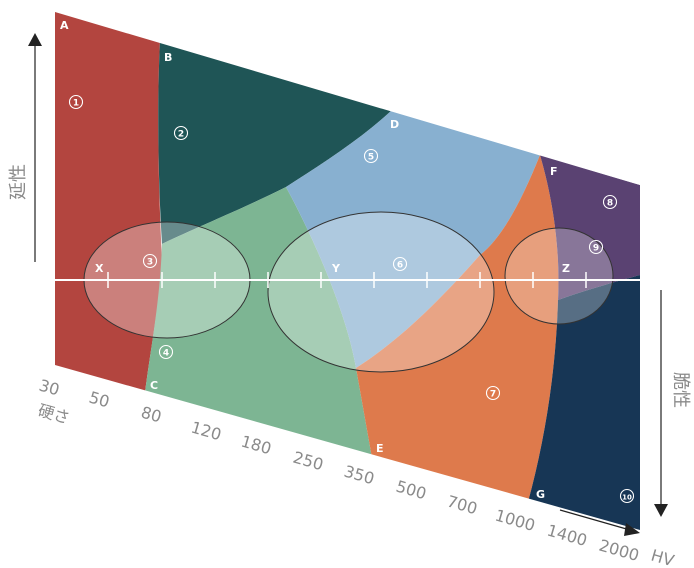  What do you see at coordinates (99, 268) in the screenshot?
I see `point-x: X` at bounding box center [99, 268].